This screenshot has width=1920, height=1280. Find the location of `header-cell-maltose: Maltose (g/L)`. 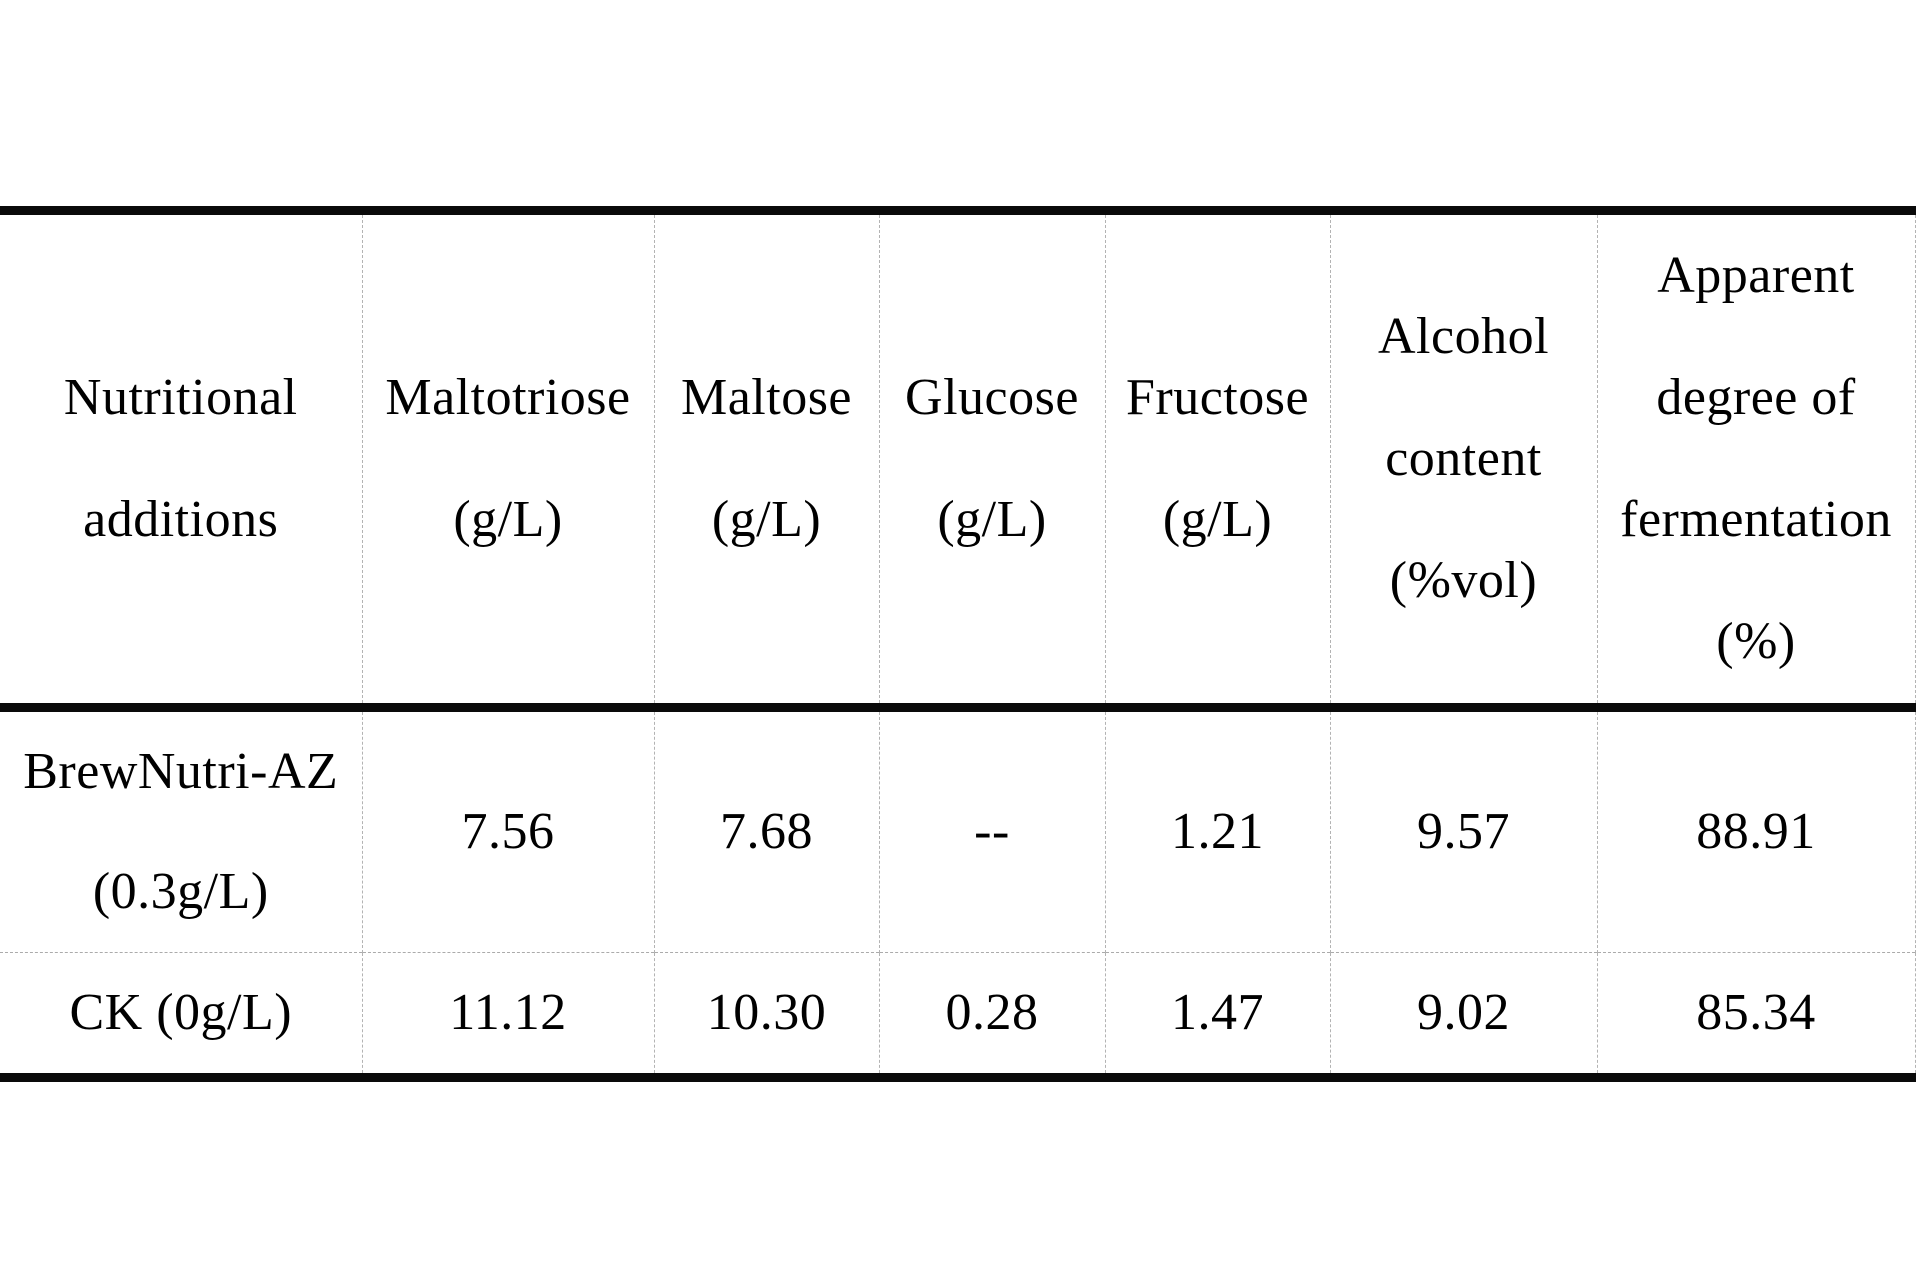

header-cell-maltose: Maltose (g/L) is located at coordinates (767, 459).